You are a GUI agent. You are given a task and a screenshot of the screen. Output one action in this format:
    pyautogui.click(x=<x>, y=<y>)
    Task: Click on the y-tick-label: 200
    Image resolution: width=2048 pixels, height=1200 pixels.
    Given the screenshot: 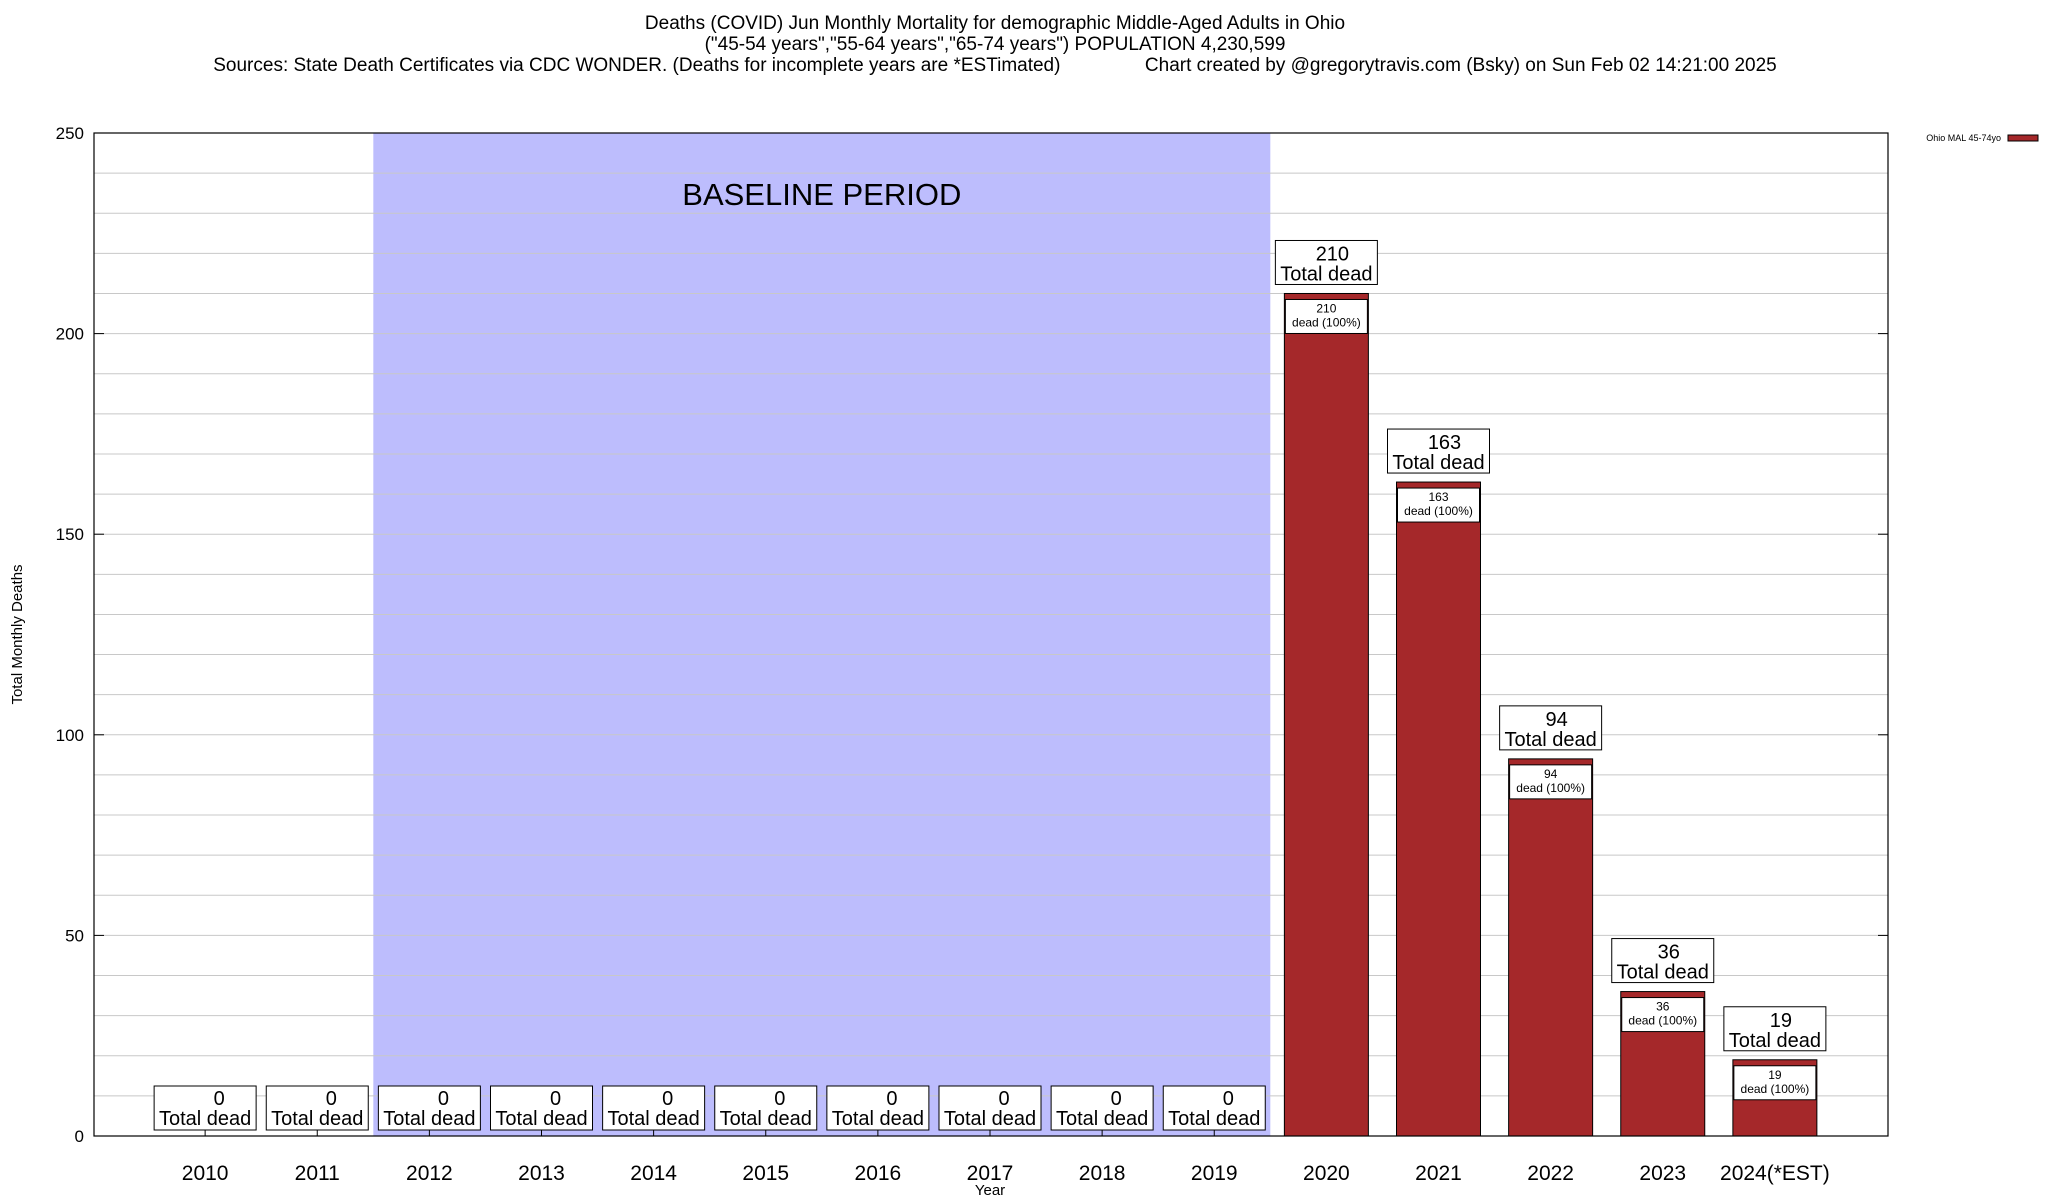 What is the action you would take?
    pyautogui.click(x=70, y=334)
    